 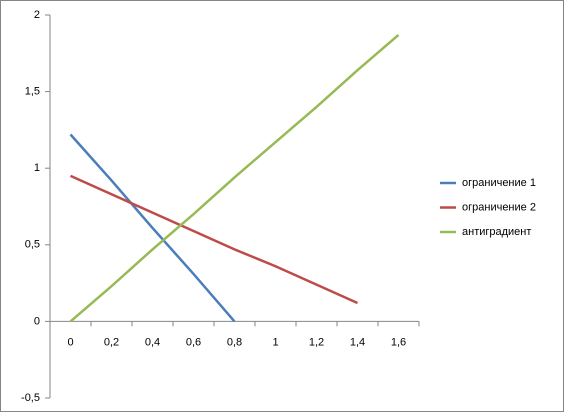 What do you see at coordinates (499, 183) in the screenshot?
I see `legend-label: ограничение 1` at bounding box center [499, 183].